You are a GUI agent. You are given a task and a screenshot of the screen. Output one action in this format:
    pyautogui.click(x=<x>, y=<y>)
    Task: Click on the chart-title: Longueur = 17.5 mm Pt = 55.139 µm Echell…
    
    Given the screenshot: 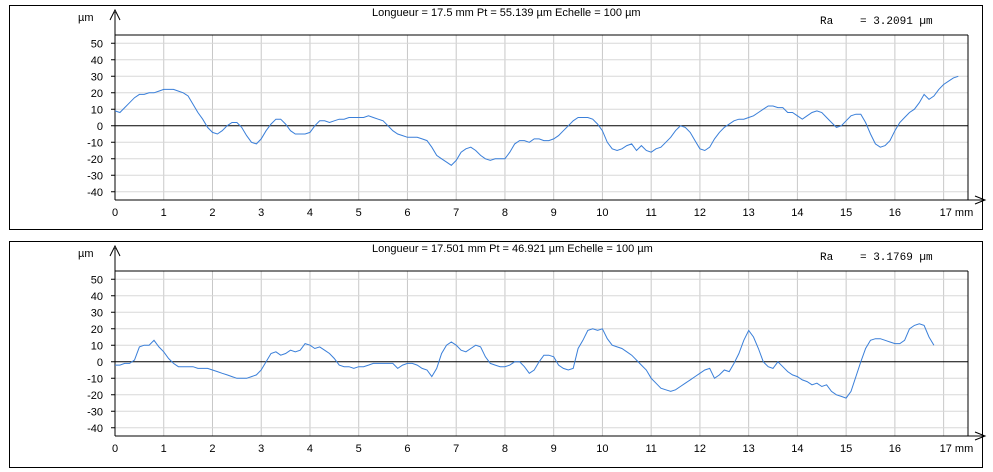 What is the action you would take?
    pyautogui.click(x=506, y=13)
    